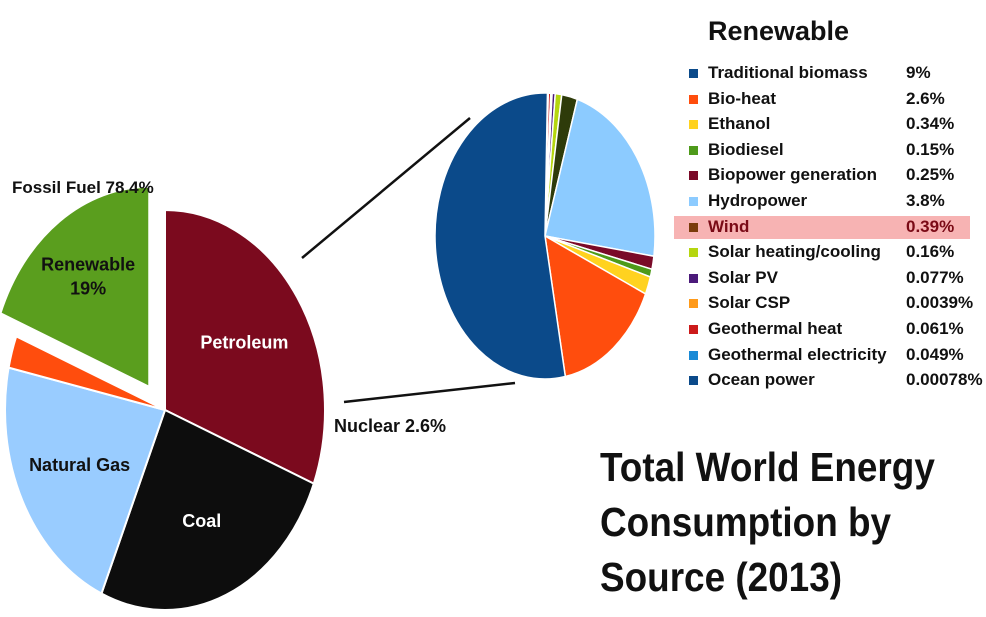 The image size is (986, 617). I want to click on chart-title-line-2: Consumption by, so click(746, 522).